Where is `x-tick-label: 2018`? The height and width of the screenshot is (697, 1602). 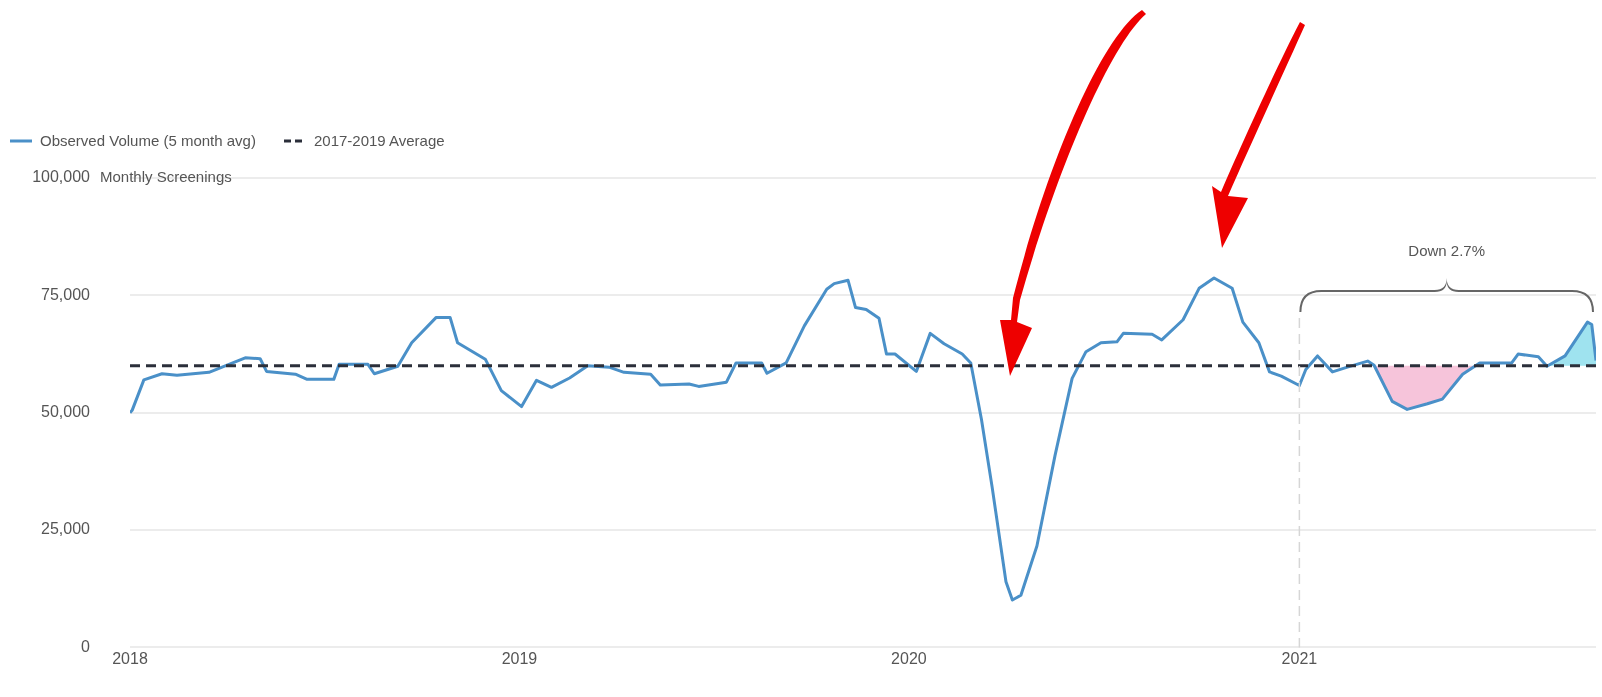
x-tick-label: 2018 is located at coordinates (130, 659).